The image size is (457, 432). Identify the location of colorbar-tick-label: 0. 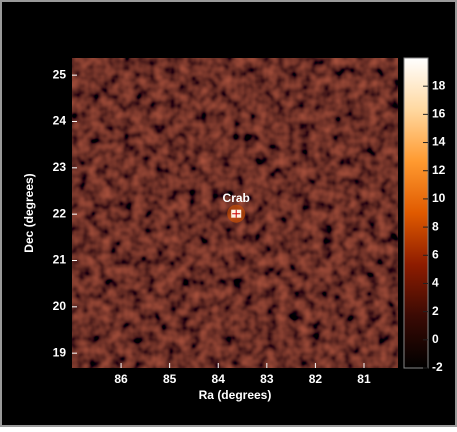
(435, 339).